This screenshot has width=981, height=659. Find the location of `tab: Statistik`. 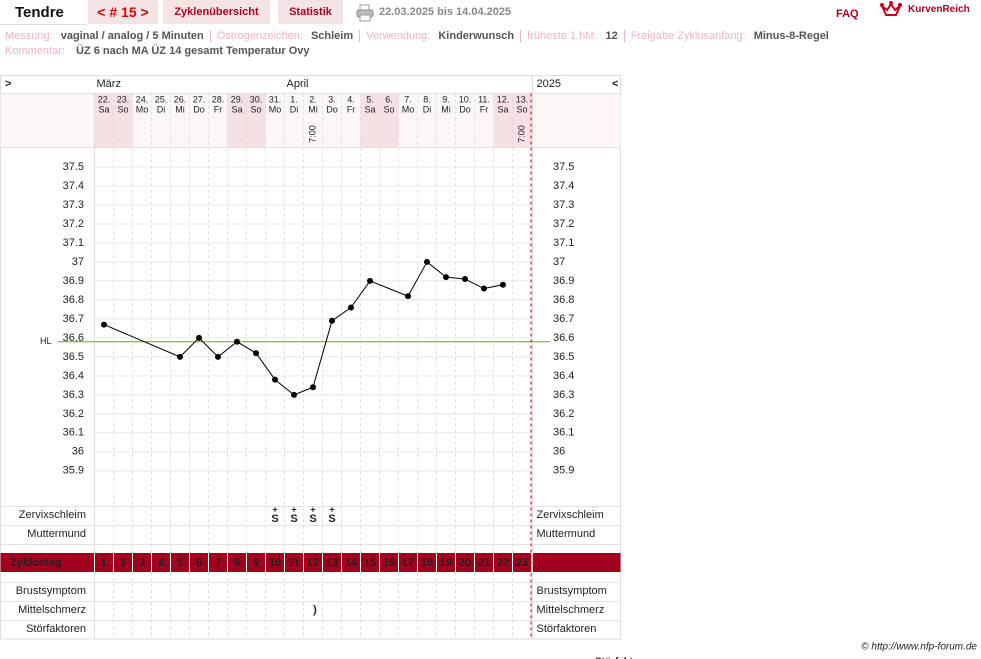

tab: Statistik is located at coordinates (310, 12).